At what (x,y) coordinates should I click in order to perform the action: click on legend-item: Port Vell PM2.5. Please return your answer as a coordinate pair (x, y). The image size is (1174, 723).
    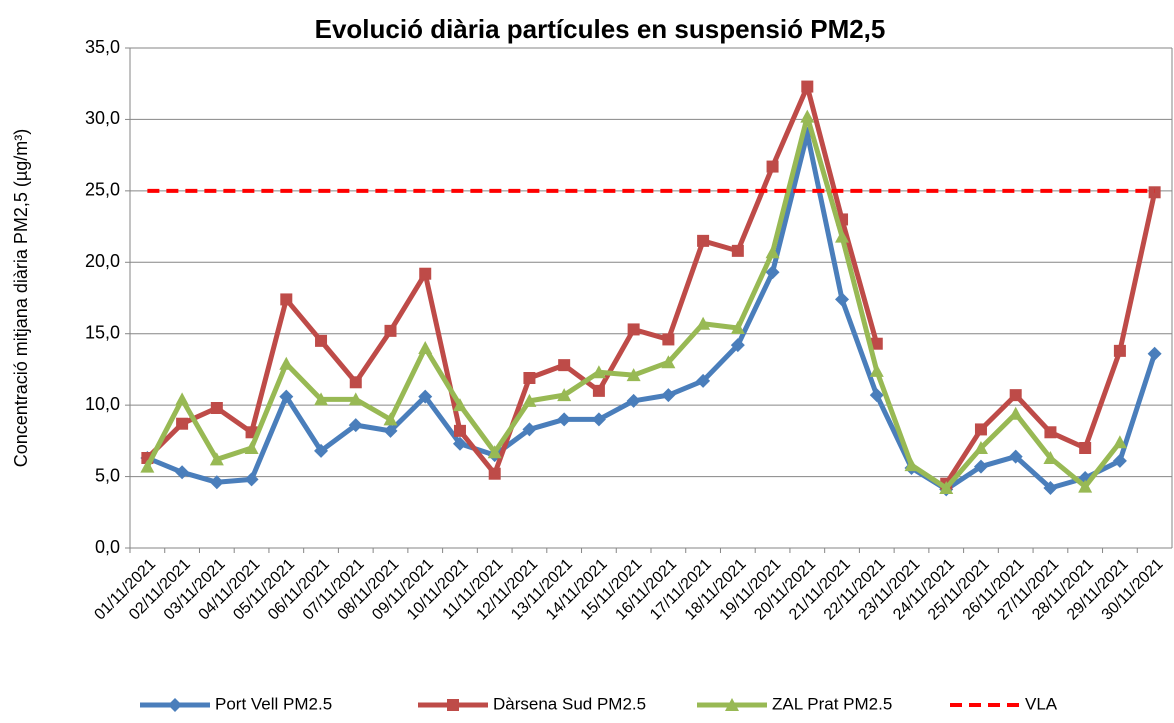
    Looking at the image, I should click on (236, 703).